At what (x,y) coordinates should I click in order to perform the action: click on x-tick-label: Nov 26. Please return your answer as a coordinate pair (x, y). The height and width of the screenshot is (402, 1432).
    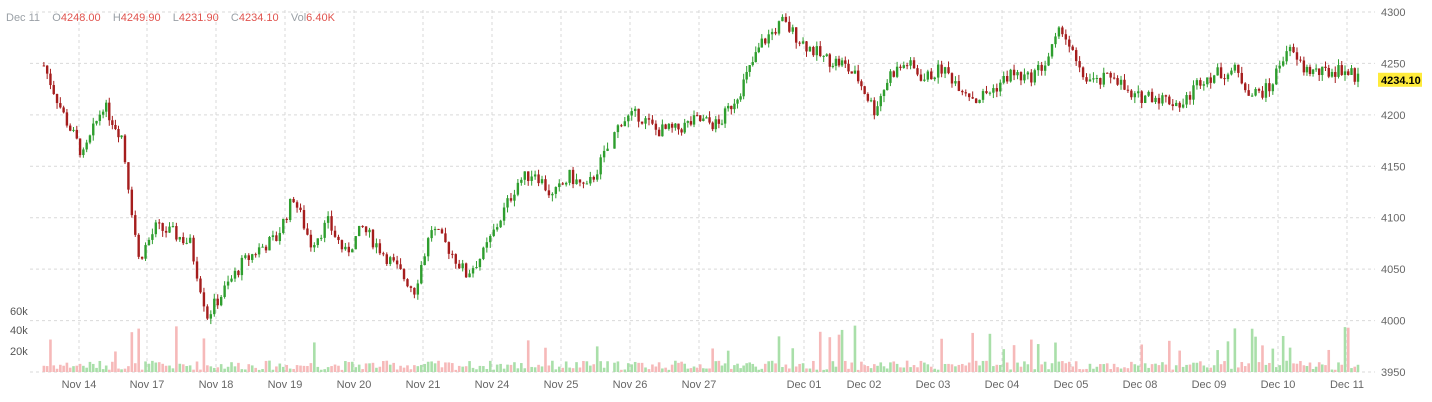
    Looking at the image, I should click on (630, 385).